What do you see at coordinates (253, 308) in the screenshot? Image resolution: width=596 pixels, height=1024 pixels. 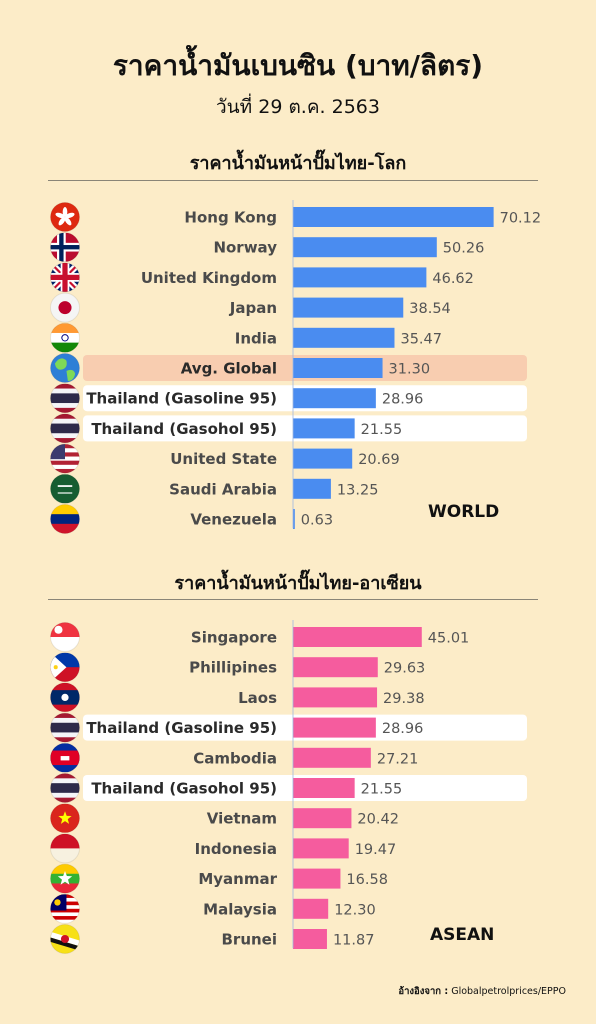 I see `world-category-label: Japan` at bounding box center [253, 308].